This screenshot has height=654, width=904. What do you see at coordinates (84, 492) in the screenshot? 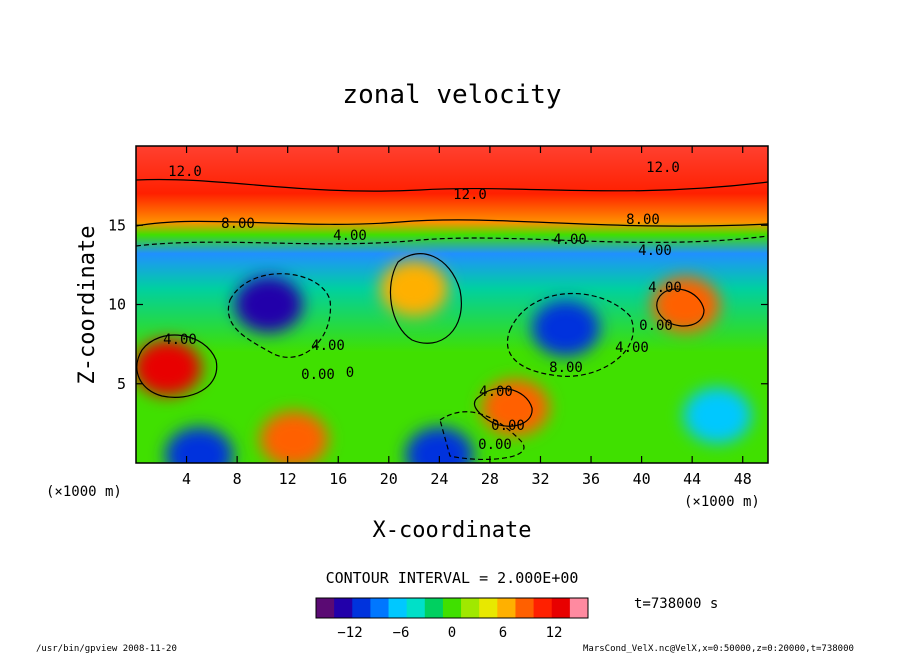
I see `x-unit-label-left: (×1000 m)` at bounding box center [84, 492].